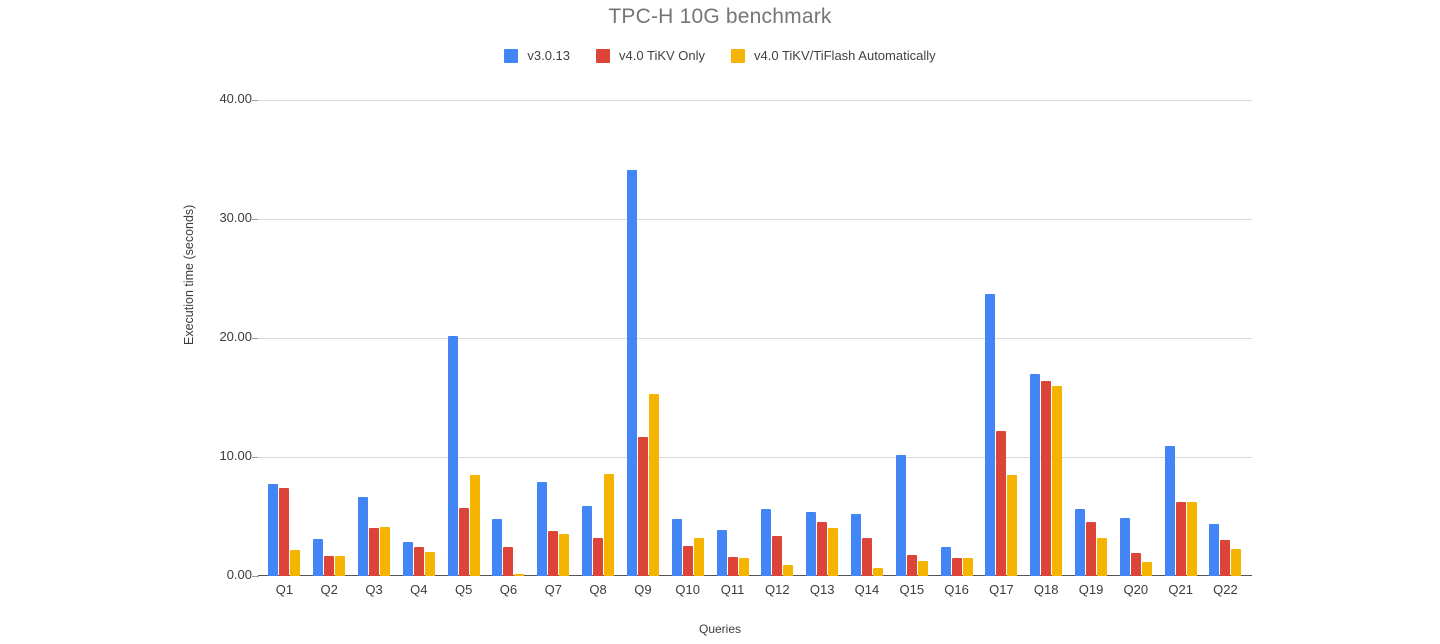 This screenshot has width=1440, height=644. What do you see at coordinates (1225, 589) in the screenshot?
I see `x-tick-label: Q22` at bounding box center [1225, 589].